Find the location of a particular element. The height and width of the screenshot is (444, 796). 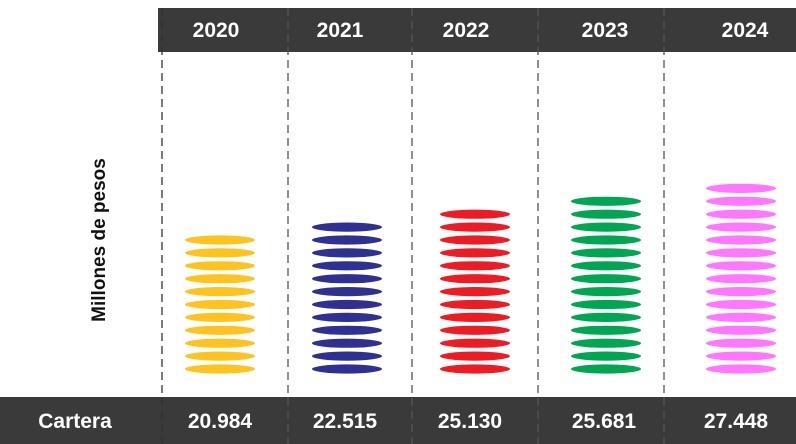

coin-stack-2024 is located at coordinates (741, 278).